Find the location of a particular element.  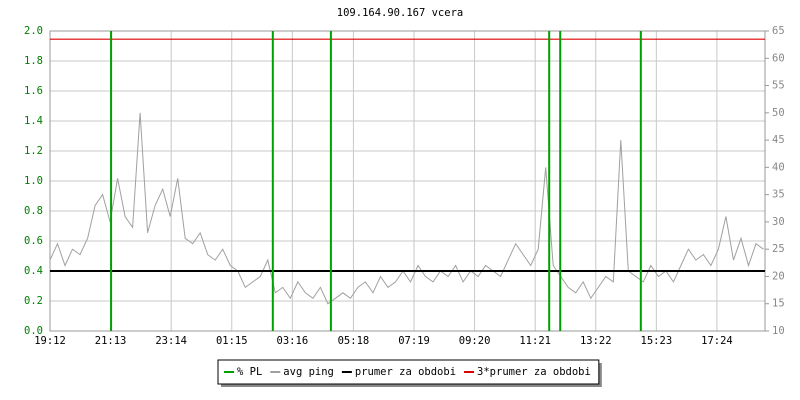

legend-label: prumer za obdobi is located at coordinates (405, 372).